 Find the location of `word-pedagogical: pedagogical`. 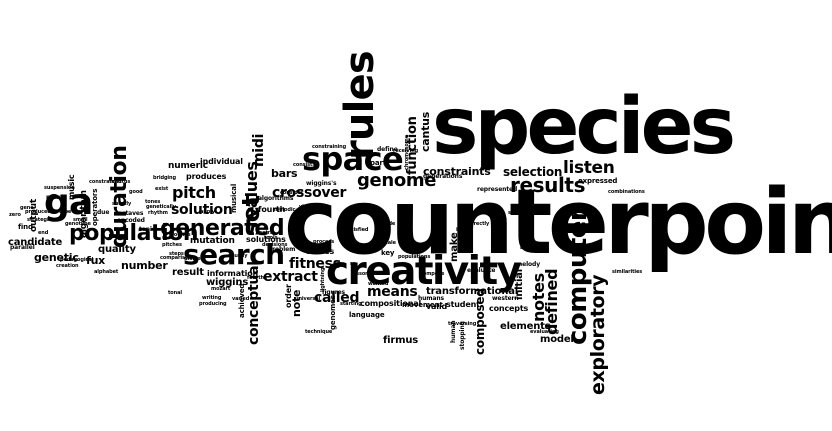

word-pedagogical: pedagogical is located at coordinates (77, 260).